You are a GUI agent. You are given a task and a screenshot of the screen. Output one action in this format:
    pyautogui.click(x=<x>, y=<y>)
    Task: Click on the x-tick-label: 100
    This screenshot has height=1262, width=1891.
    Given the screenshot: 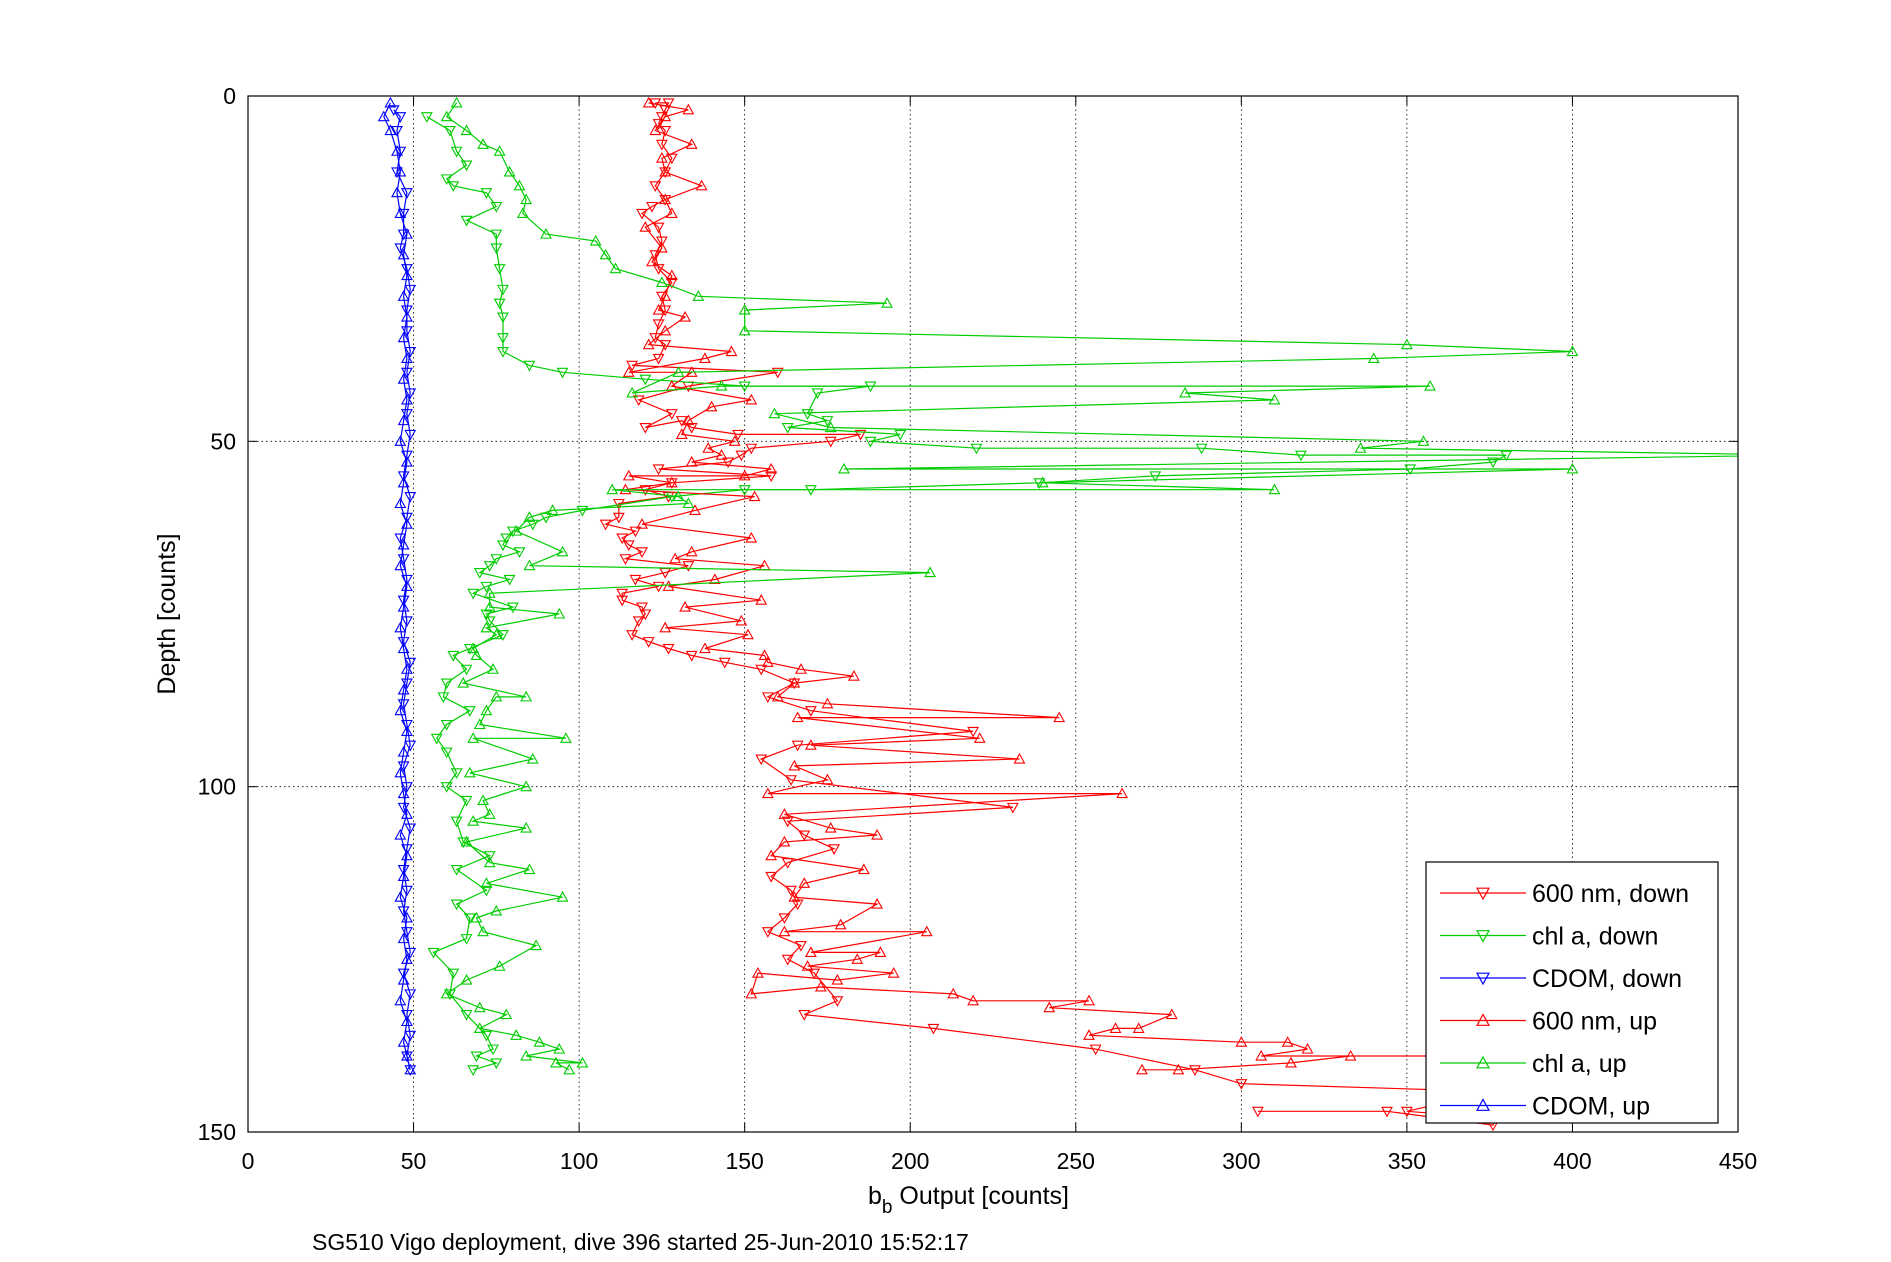 What is the action you would take?
    pyautogui.click(x=579, y=1161)
    